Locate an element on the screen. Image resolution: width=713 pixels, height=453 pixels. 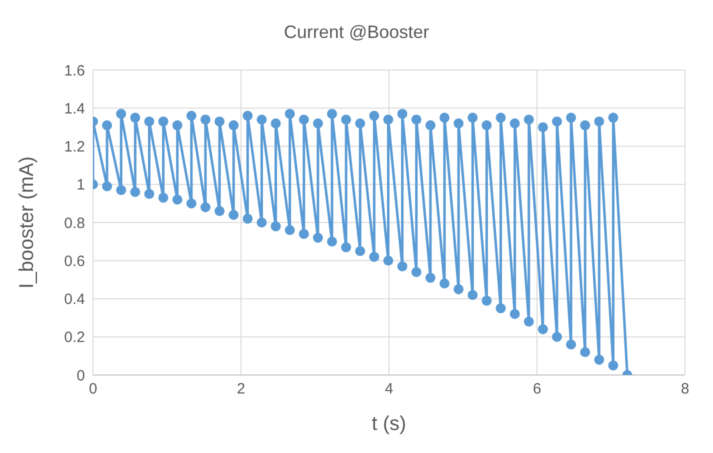
x-tick-label: 8 is located at coordinates (685, 389).